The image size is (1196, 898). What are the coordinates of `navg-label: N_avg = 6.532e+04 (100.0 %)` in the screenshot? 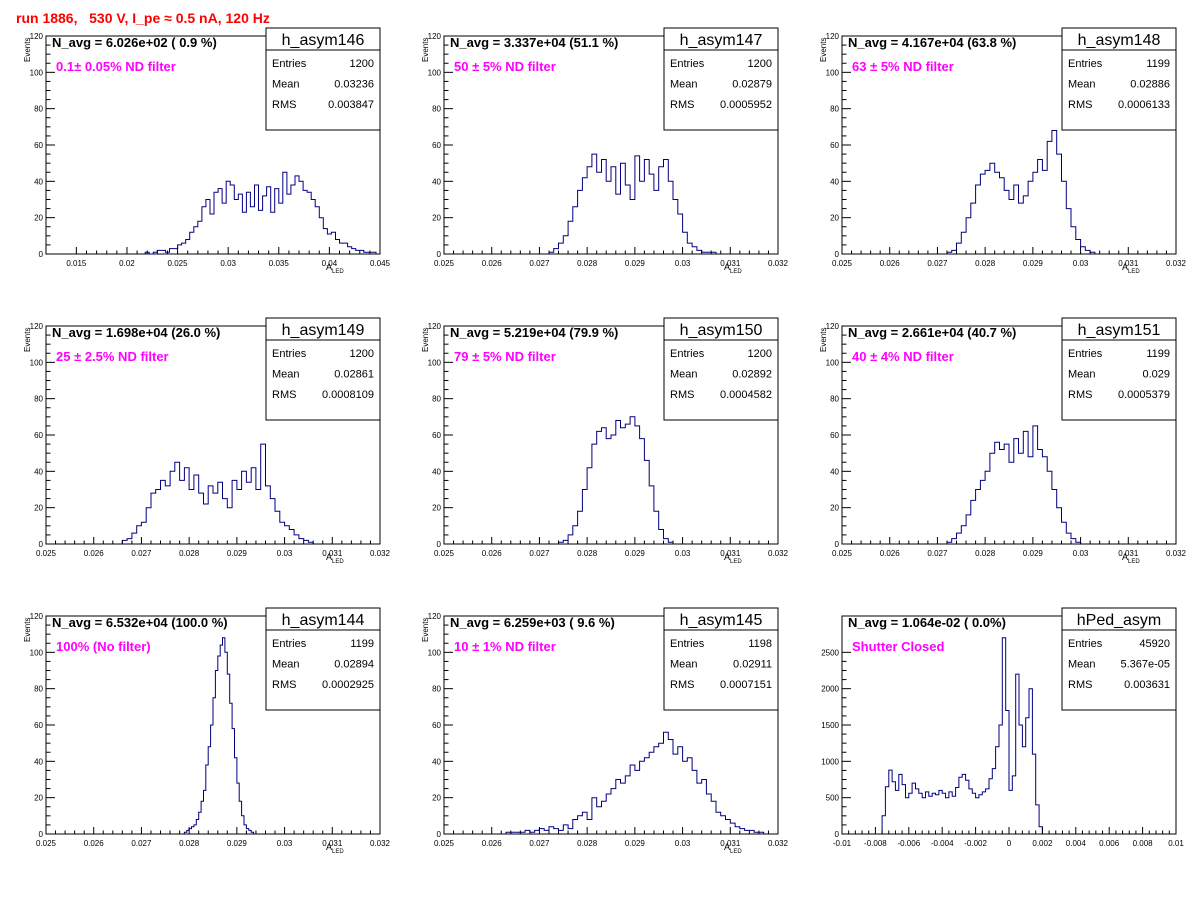 It's located at (140, 622).